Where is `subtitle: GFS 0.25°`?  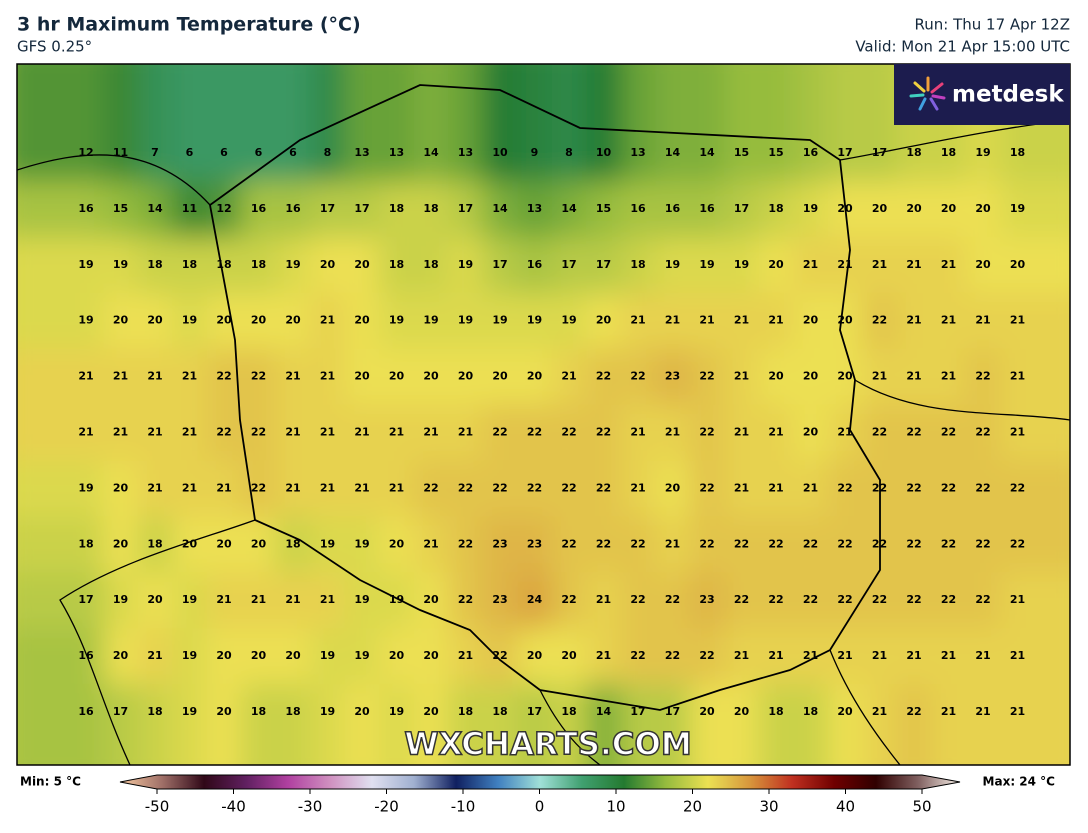 subtitle: GFS 0.25° is located at coordinates (54, 47).